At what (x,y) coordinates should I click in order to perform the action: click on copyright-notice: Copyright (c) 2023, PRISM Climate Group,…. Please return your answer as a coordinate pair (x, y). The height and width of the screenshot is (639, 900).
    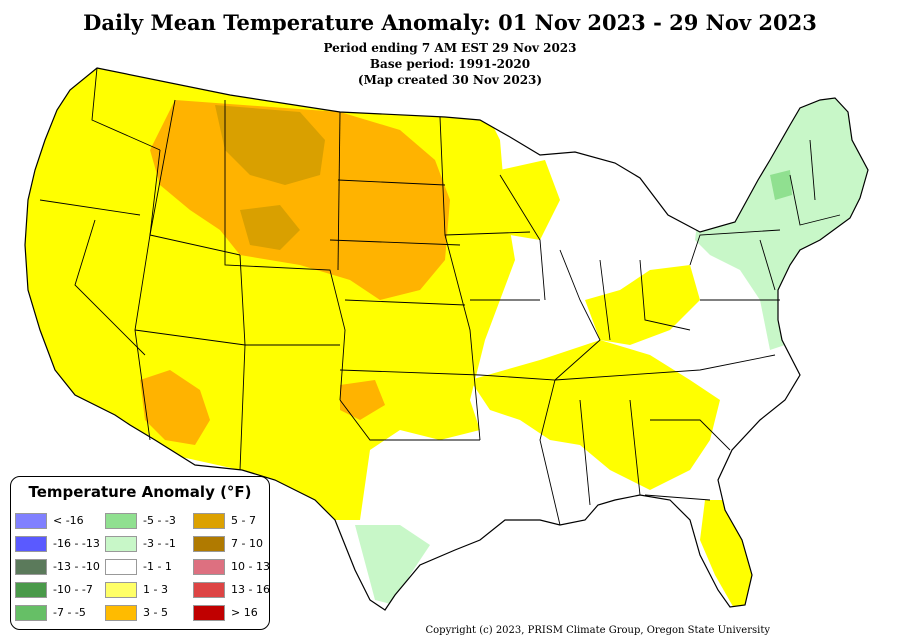
    Looking at the image, I should click on (598, 630).